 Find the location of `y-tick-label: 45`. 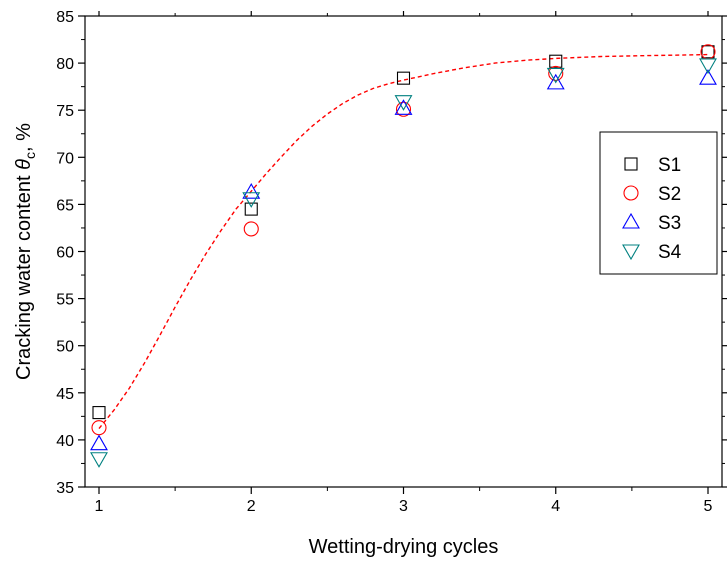

y-tick-label: 45 is located at coordinates (65, 394).